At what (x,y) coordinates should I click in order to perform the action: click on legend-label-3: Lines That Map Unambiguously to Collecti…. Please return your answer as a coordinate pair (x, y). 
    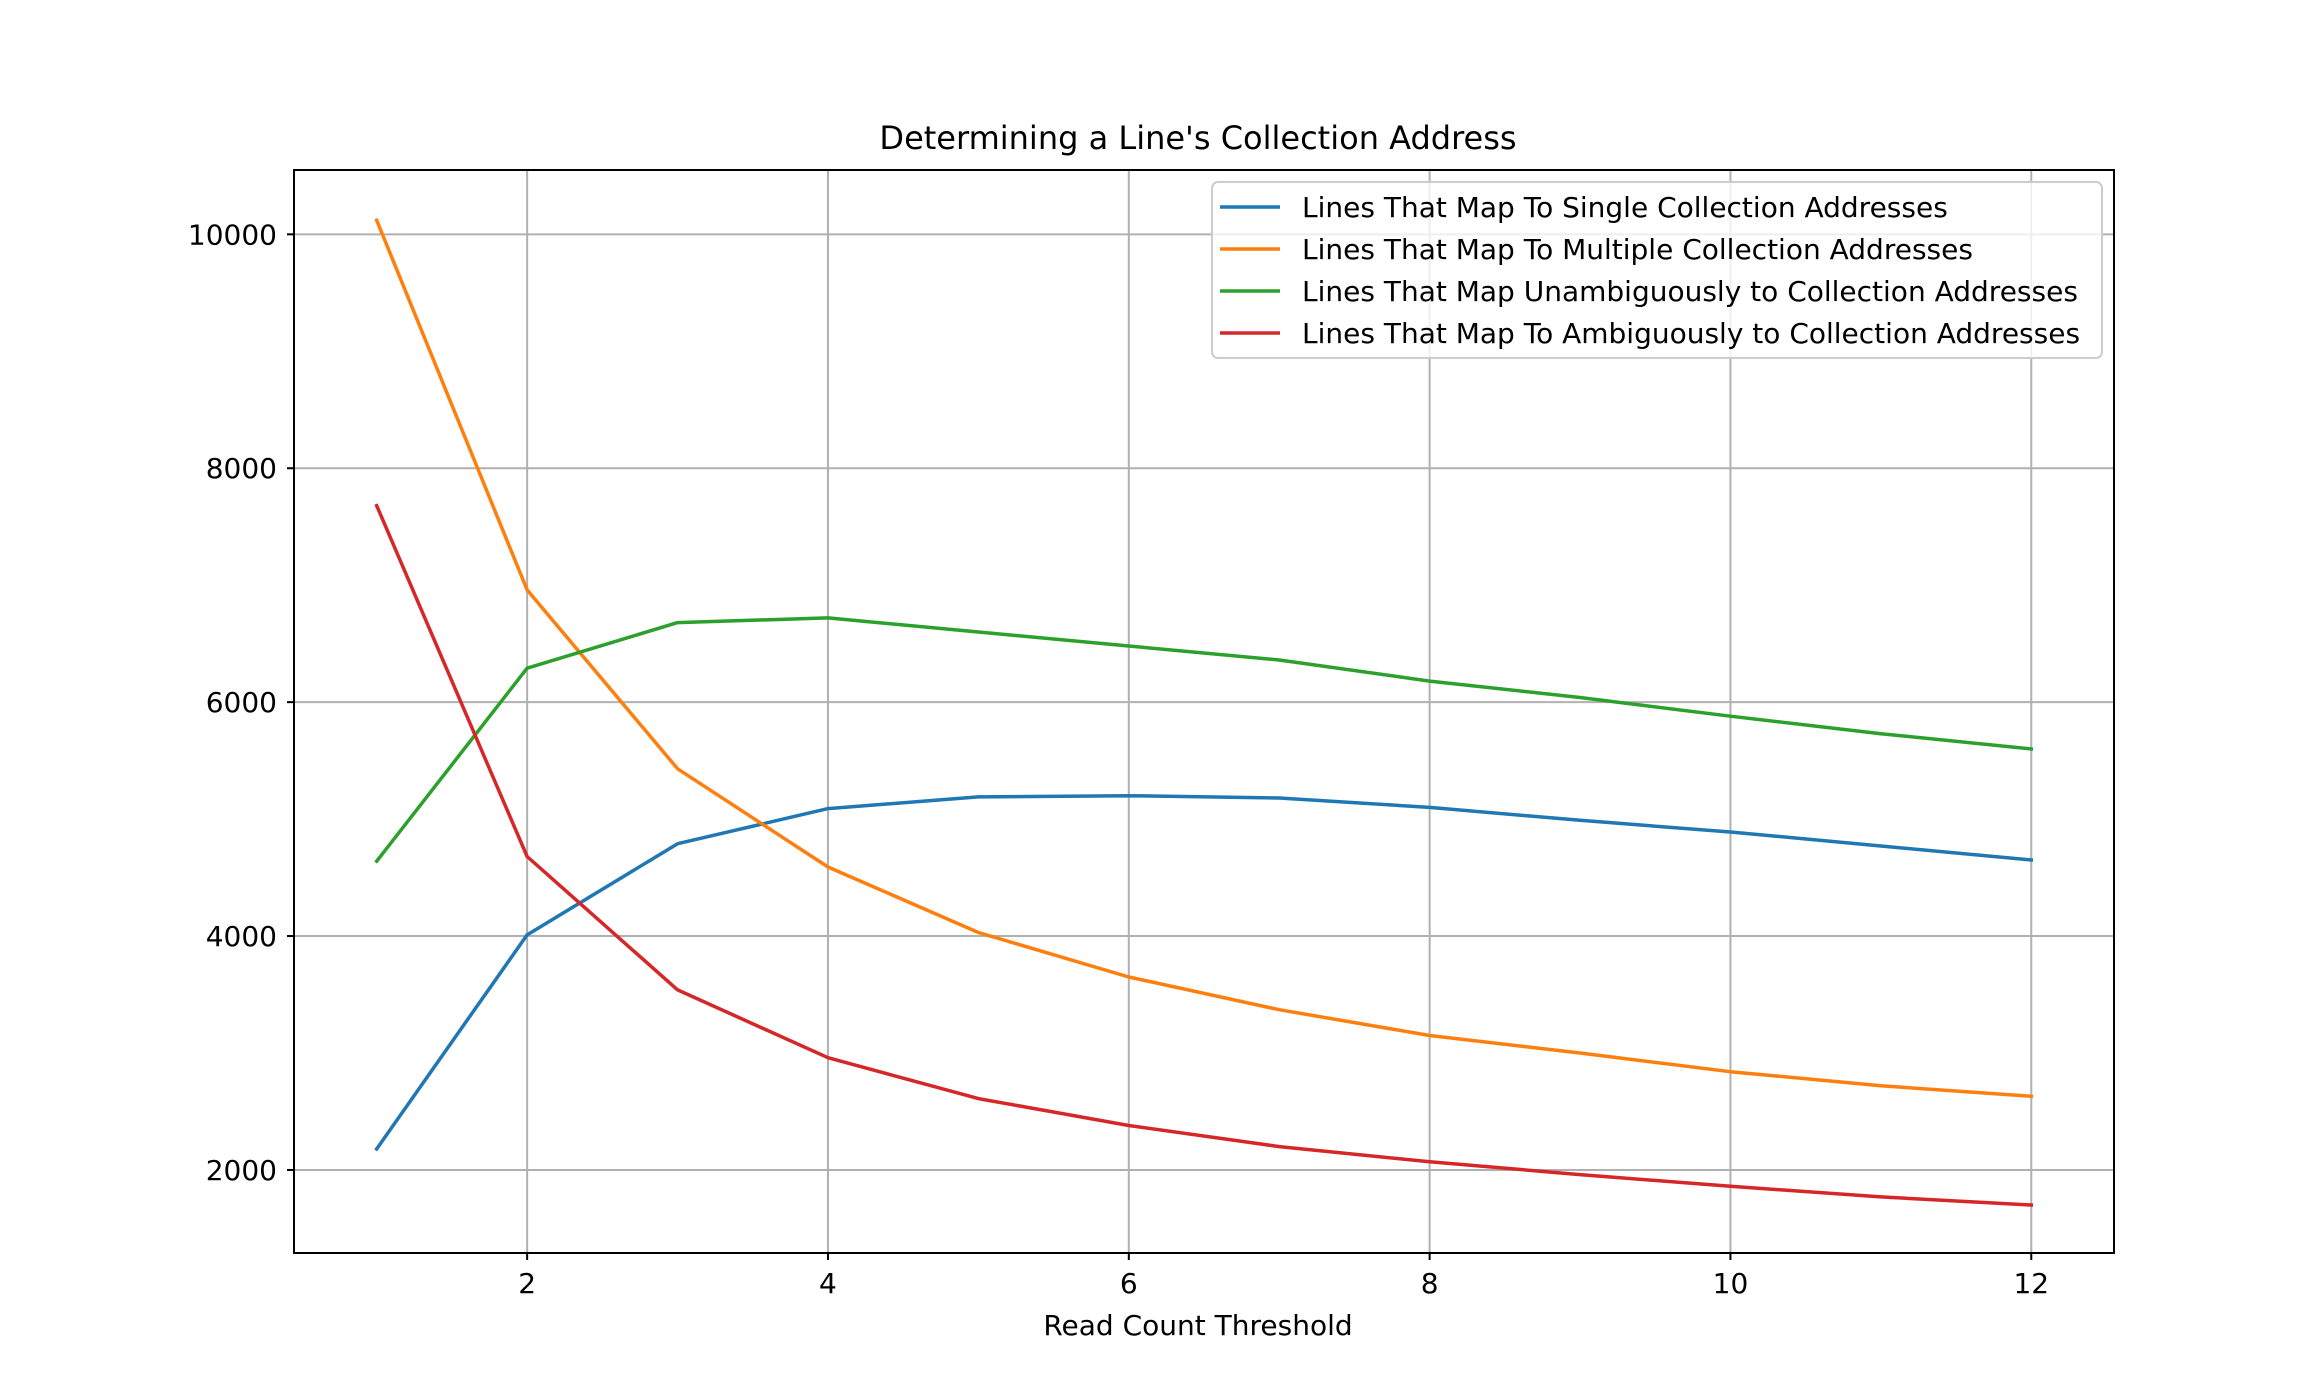
    Looking at the image, I should click on (1690, 291).